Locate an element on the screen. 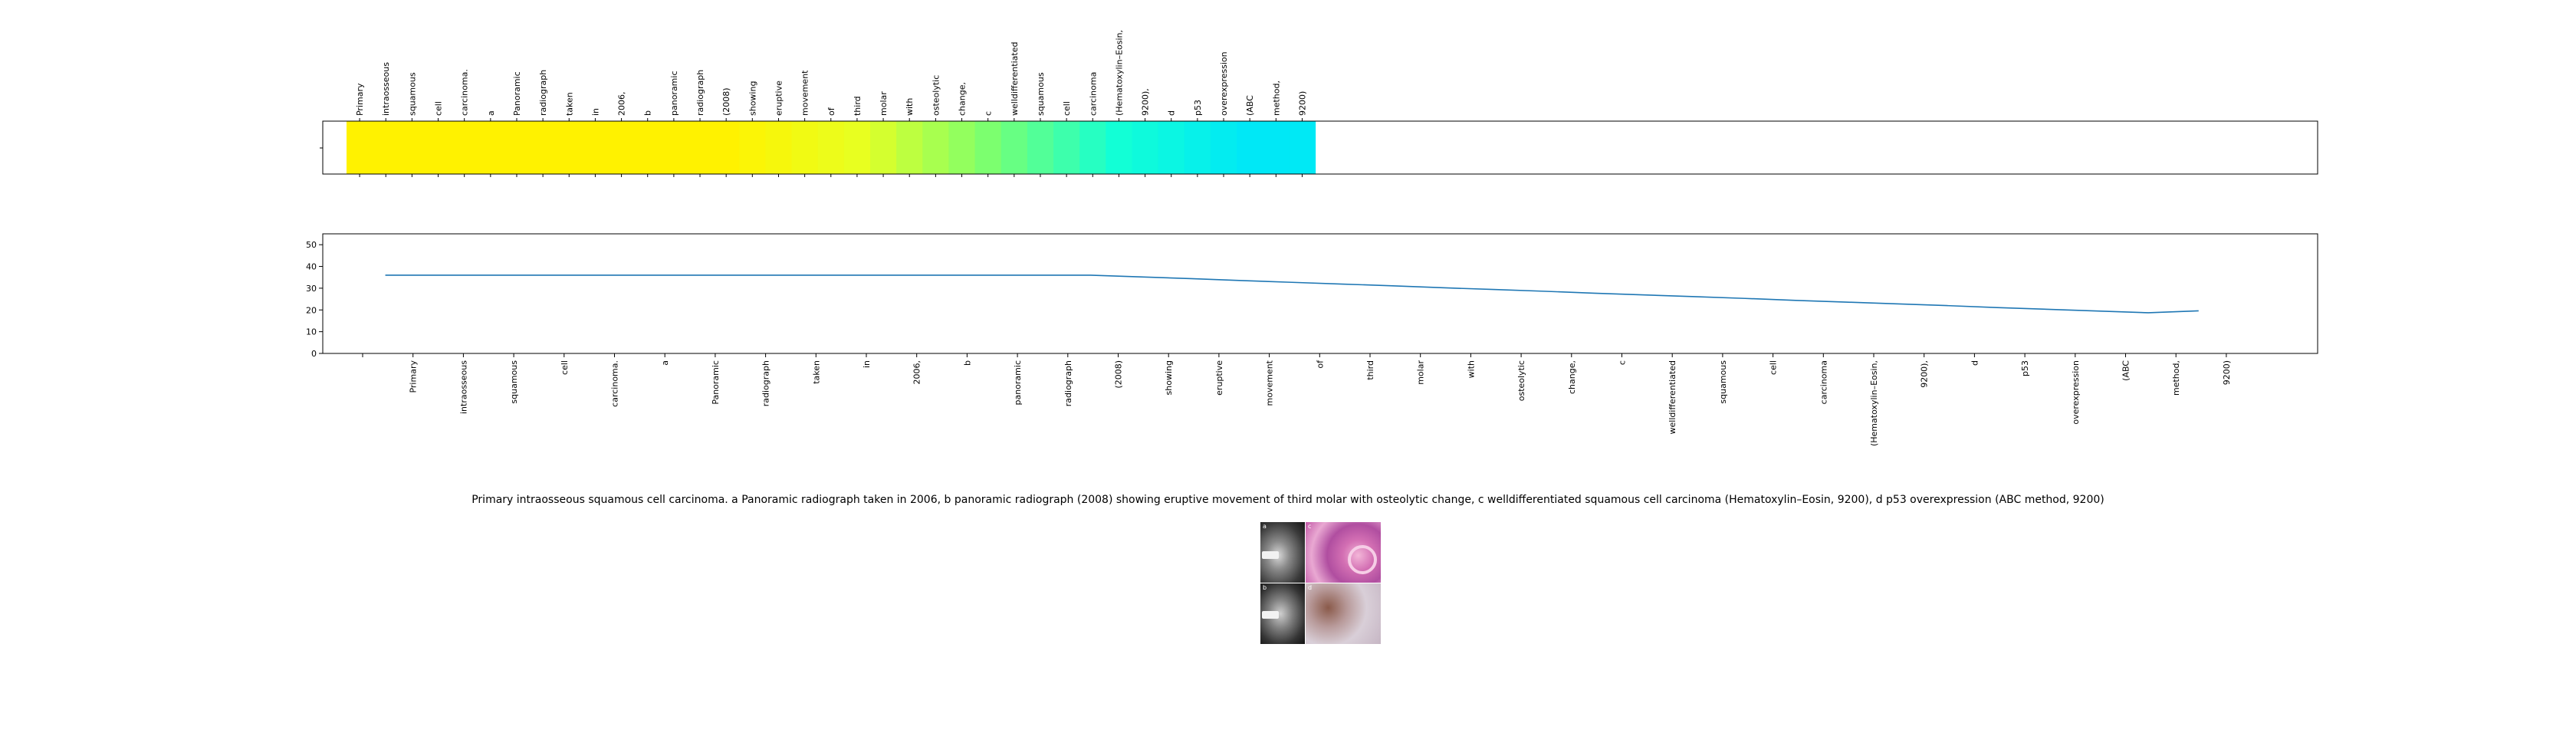 The height and width of the screenshot is (736, 2576). heatmap-token-label: showing is located at coordinates (752, 99).